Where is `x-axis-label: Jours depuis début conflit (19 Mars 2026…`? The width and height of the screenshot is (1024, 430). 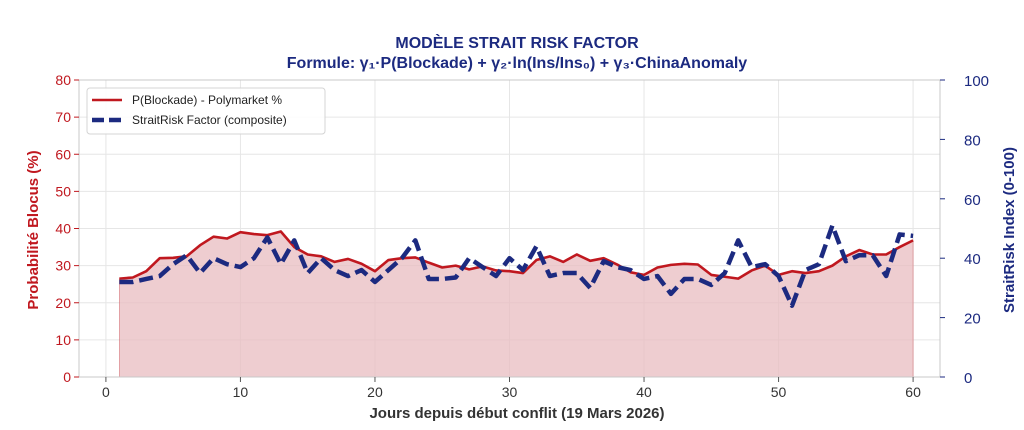
x-axis-label: Jours depuis début conflit (19 Mars 2026… is located at coordinates (516, 413).